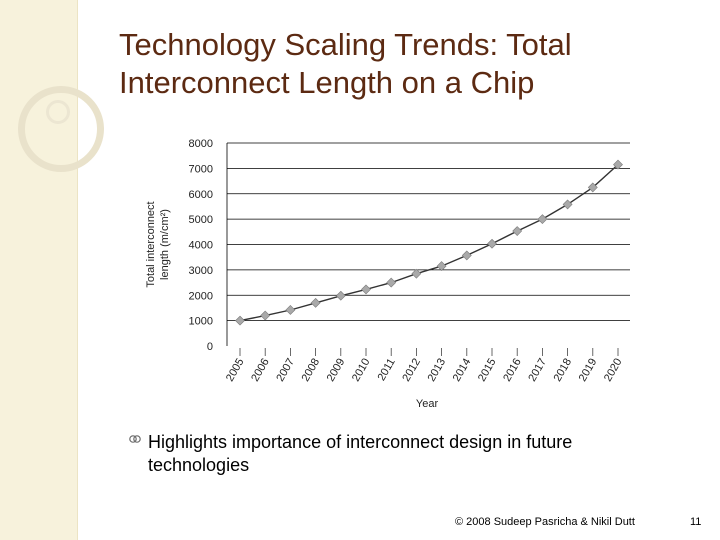 The width and height of the screenshot is (720, 540). I want to click on y-axis-title-line-2: length (m/cm²), so click(165, 244).